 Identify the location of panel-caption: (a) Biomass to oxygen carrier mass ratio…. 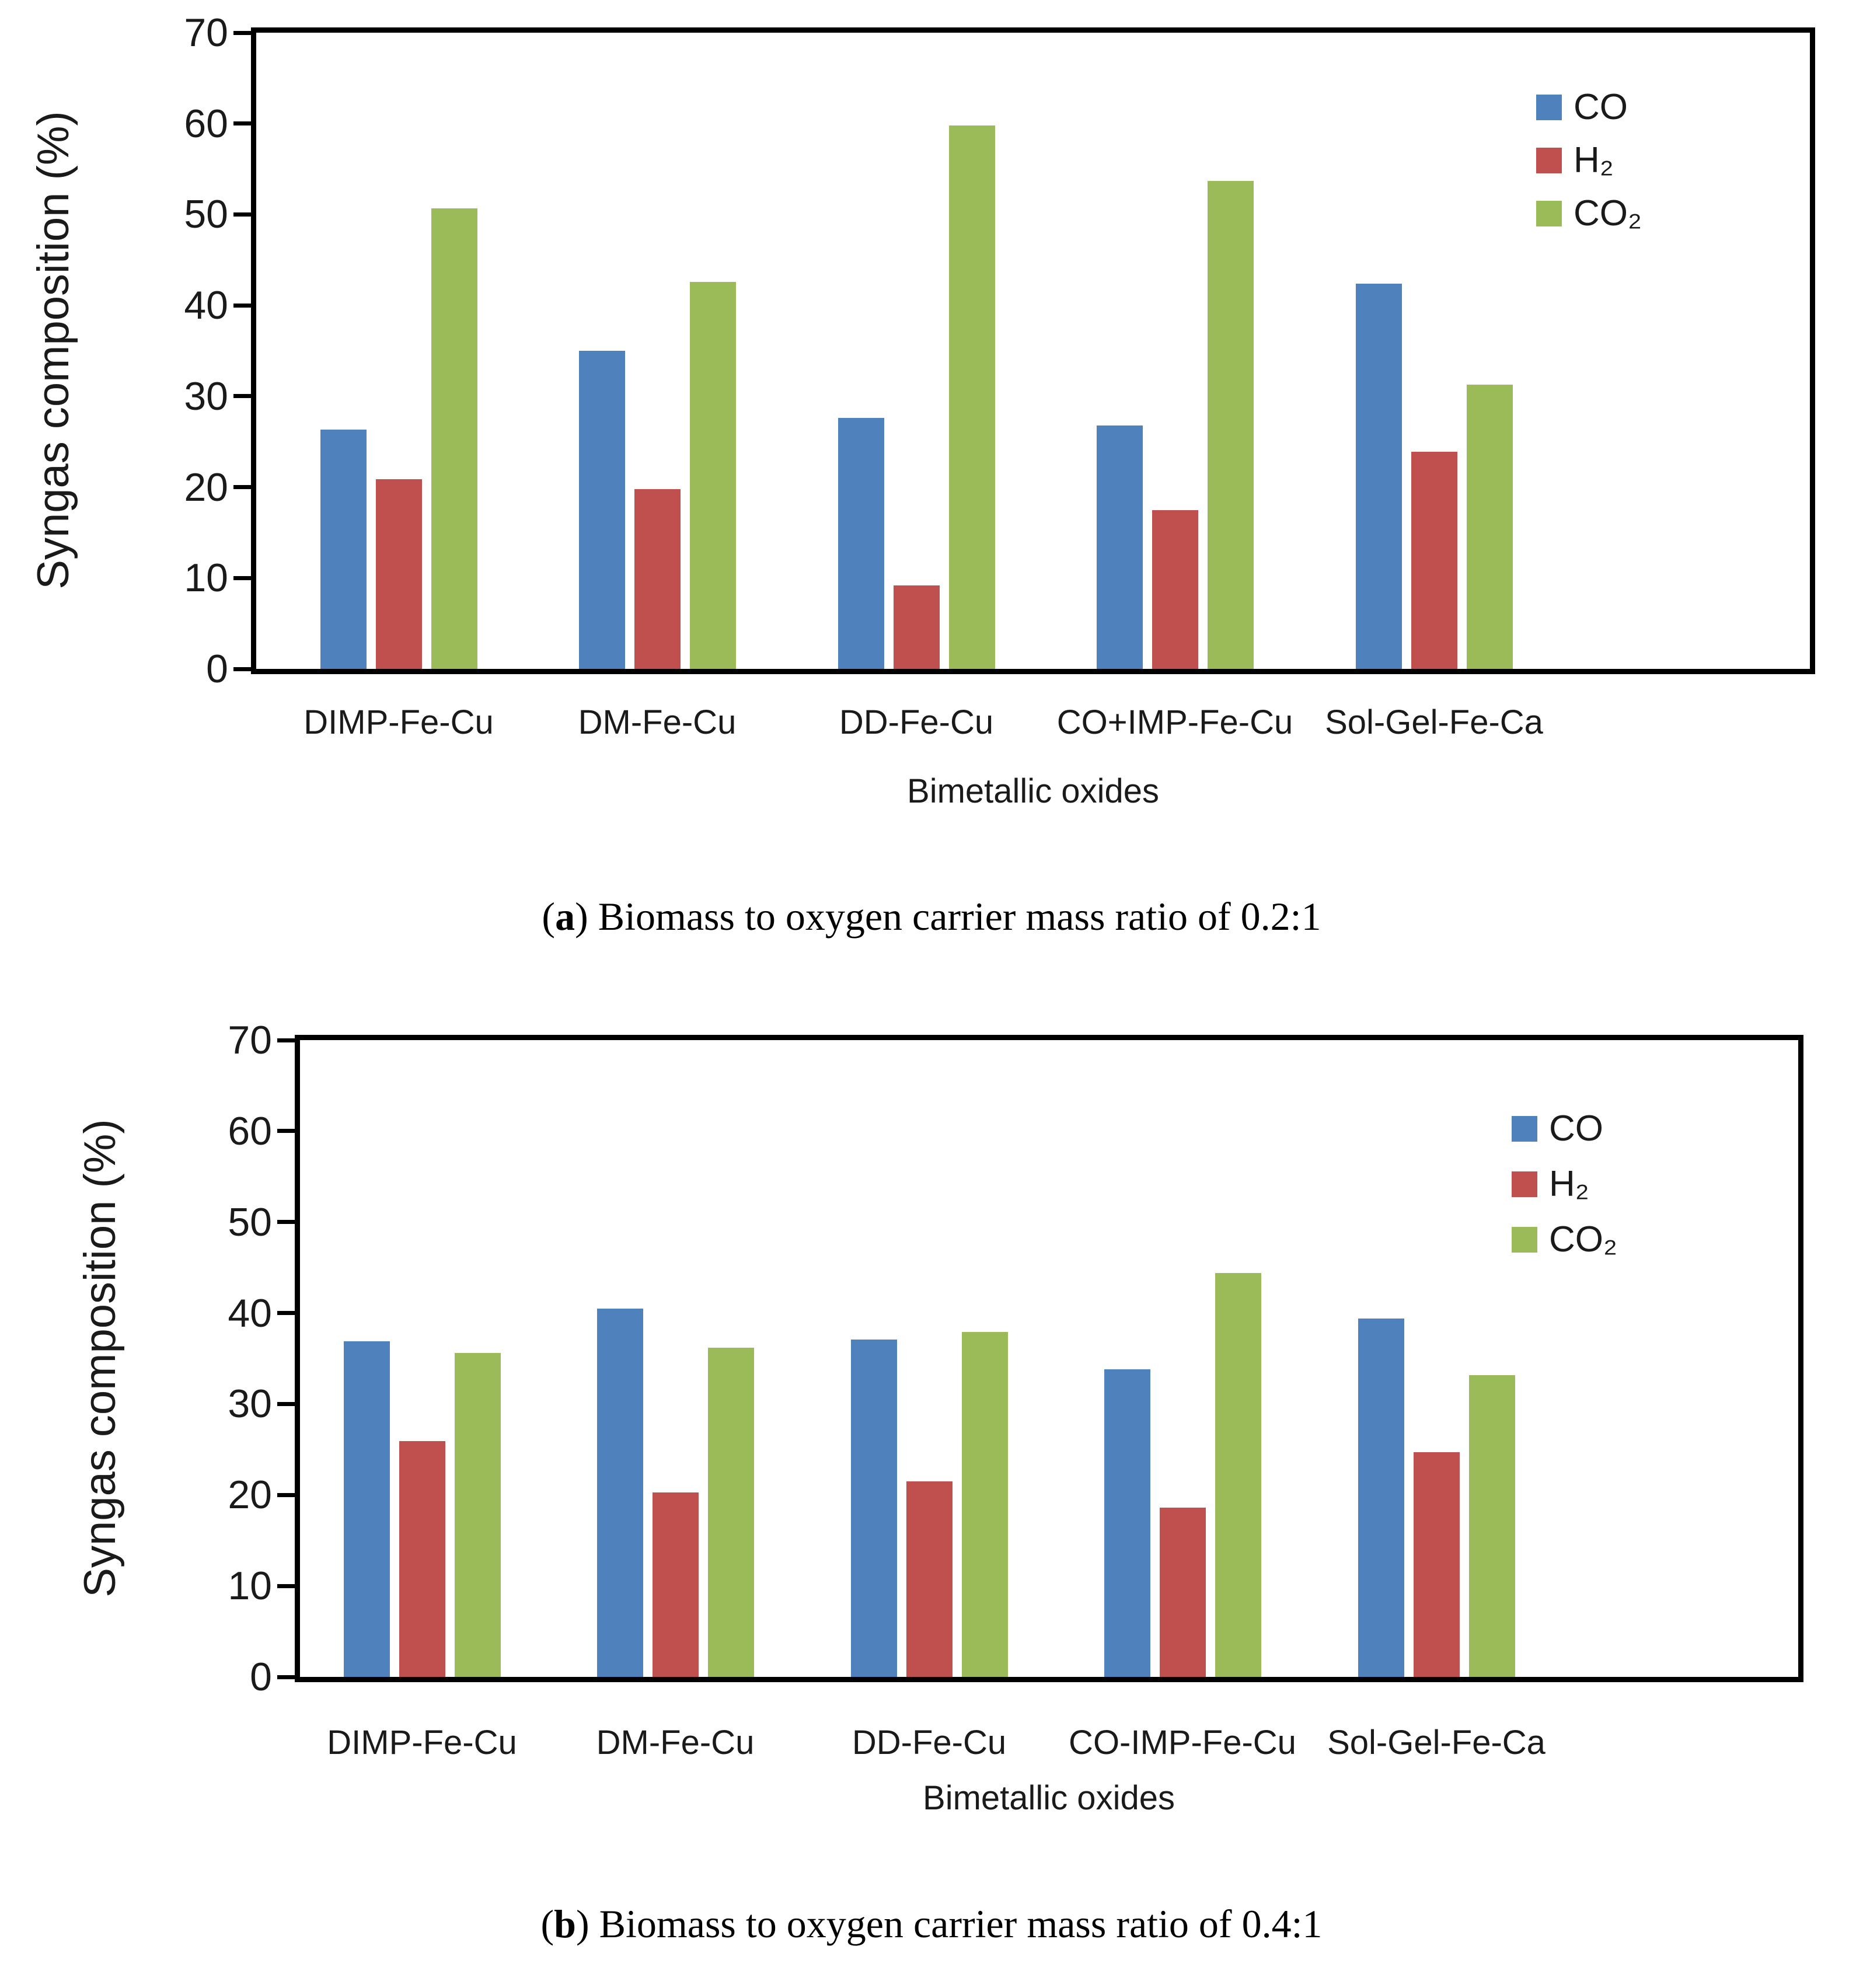
(931, 916).